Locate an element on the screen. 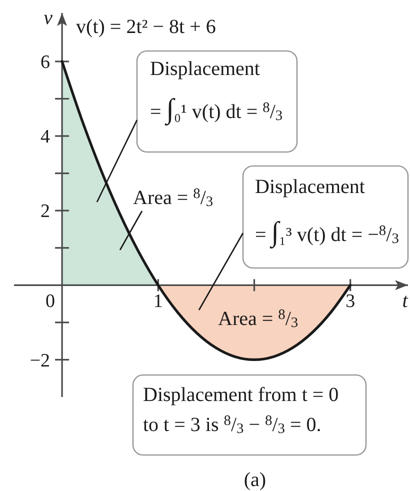  y-tick-label: 4 is located at coordinates (45, 137).